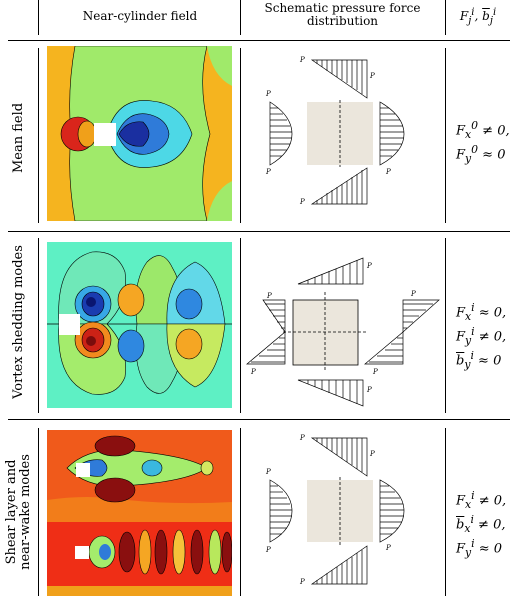 The image size is (515, 599). Describe the element at coordinates (139, 471) in the screenshot. I see `shear-field-contour-top` at that location.